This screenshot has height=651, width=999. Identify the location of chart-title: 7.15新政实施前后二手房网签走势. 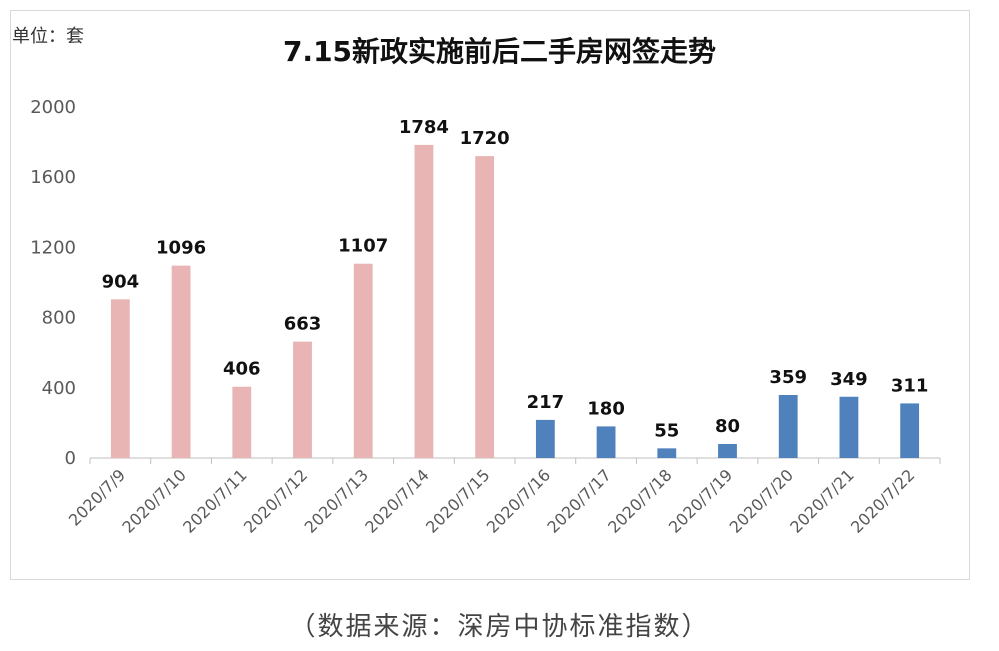
(499, 51).